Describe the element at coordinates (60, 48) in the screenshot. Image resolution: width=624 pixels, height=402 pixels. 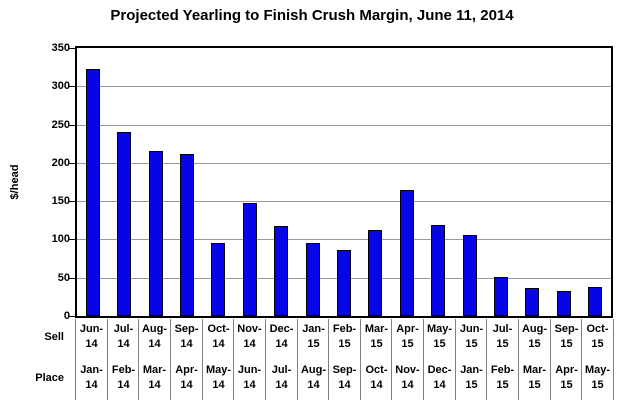
I see `y-tick-label-350: 350` at that location.